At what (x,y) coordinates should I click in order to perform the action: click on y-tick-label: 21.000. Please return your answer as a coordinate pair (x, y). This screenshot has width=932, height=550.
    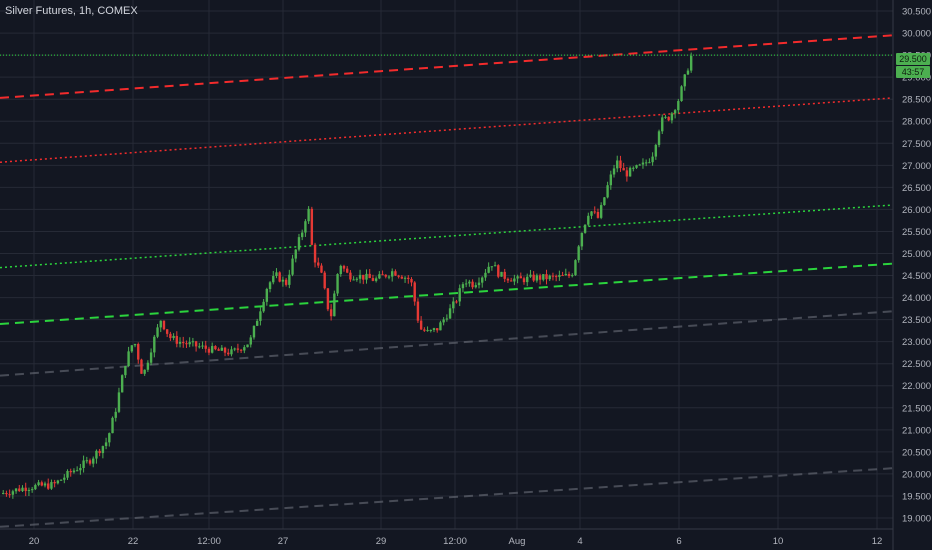
    Looking at the image, I should click on (916, 430).